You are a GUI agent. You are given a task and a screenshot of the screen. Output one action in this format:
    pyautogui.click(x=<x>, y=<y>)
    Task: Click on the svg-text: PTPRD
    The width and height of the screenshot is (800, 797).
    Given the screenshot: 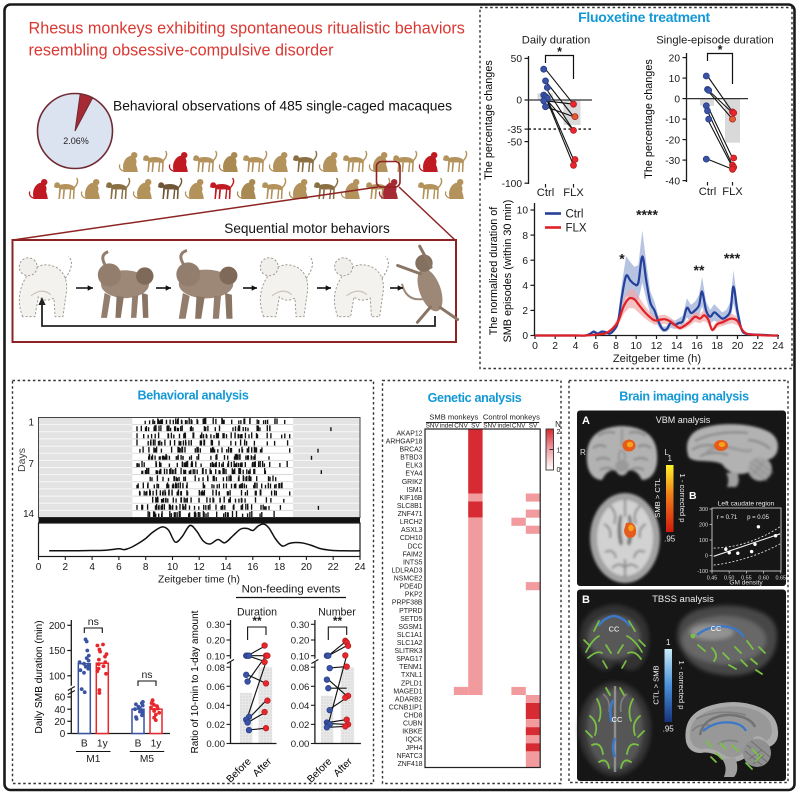 What is the action you would take?
    pyautogui.click(x=410, y=611)
    